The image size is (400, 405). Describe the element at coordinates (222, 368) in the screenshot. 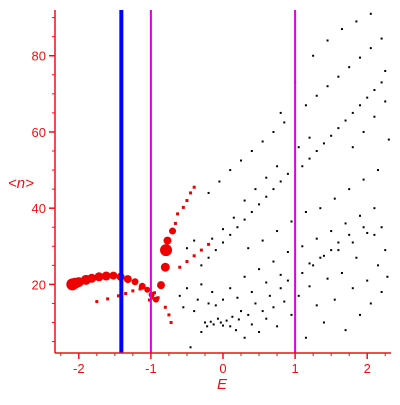

I see `x-tick-label: 0` at that location.